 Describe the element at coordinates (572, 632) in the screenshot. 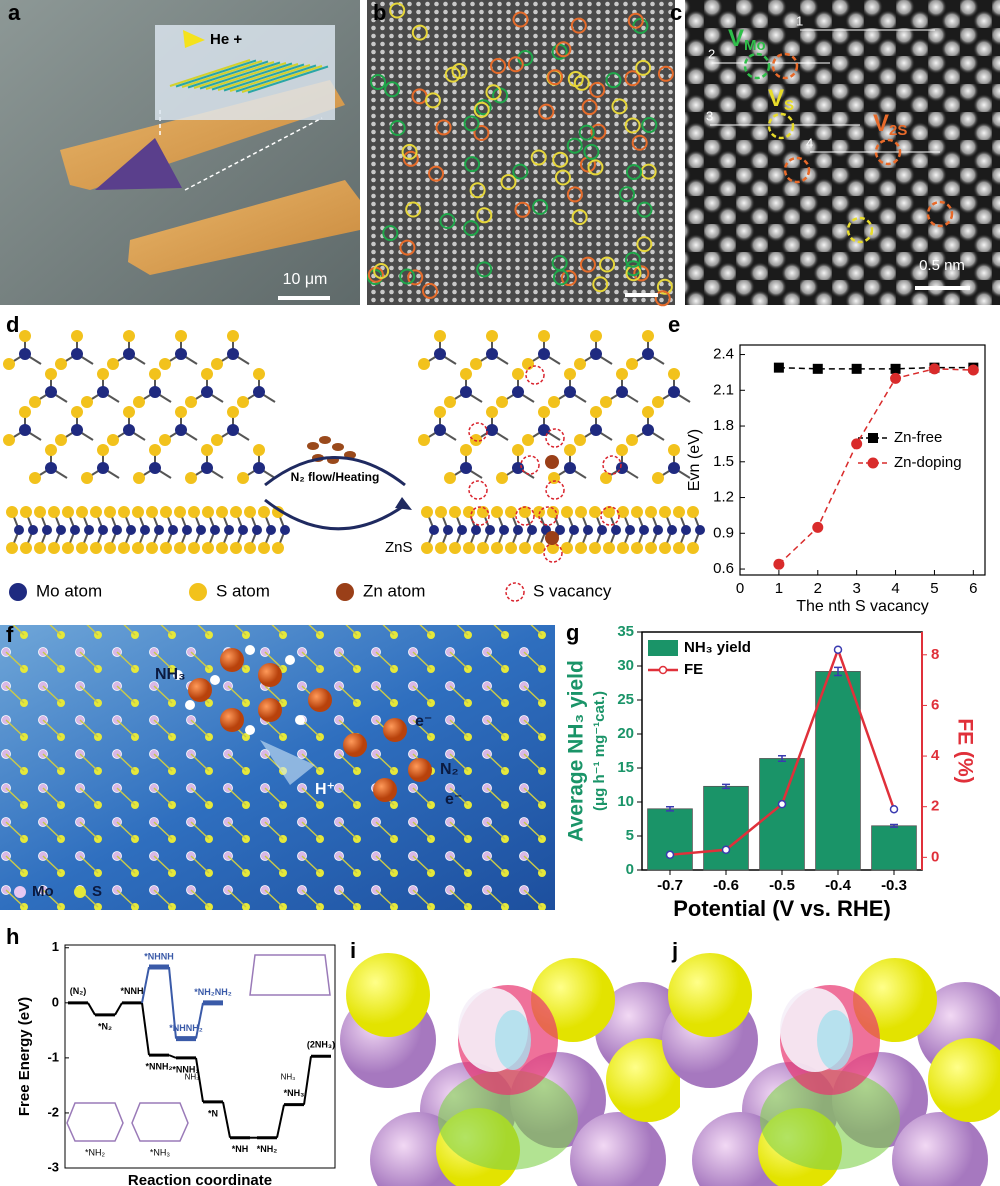

I see `panel-label: g` at that location.